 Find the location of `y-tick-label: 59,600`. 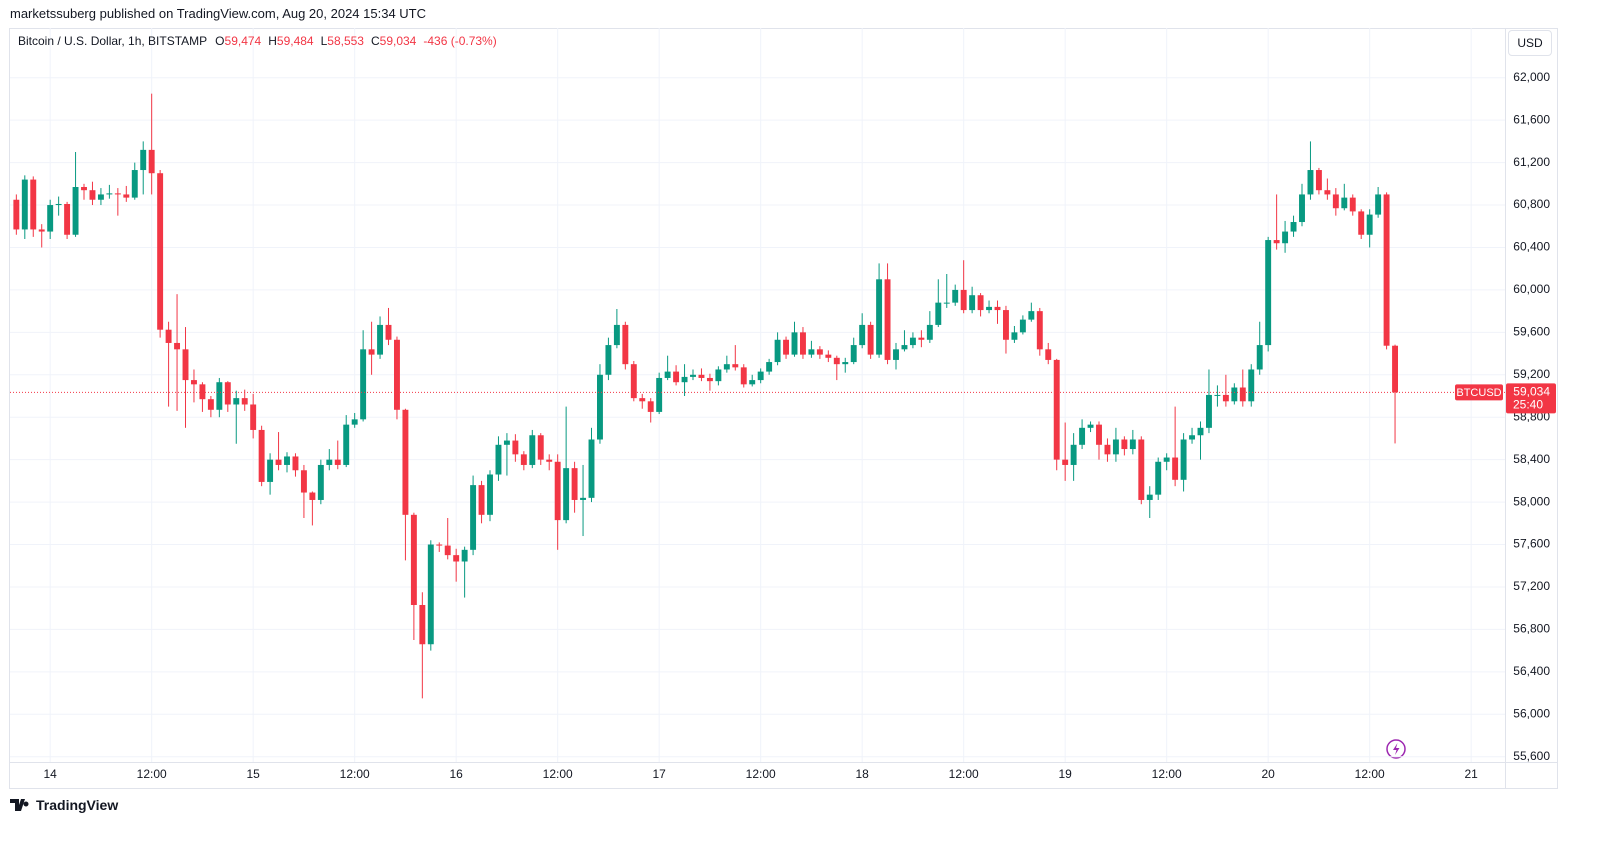

y-tick-label: 59,600 is located at coordinates (1531, 332).